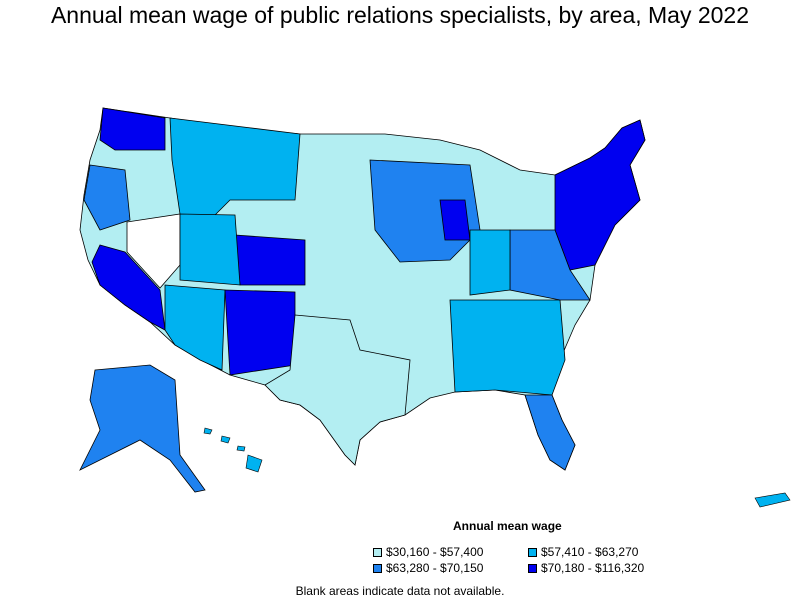 This screenshot has width=800, height=600. Describe the element at coordinates (550, 432) in the screenshot. I see `florida-region` at that location.